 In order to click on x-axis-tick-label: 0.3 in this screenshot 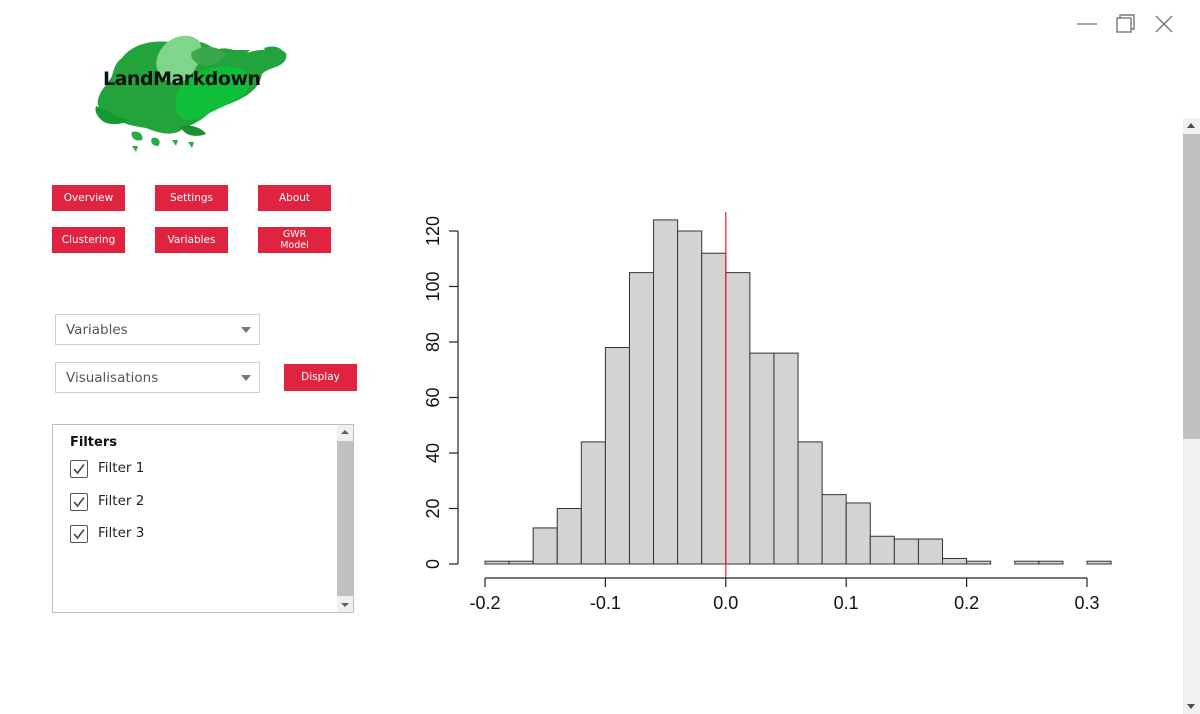, I will do `click(1086, 603)`.